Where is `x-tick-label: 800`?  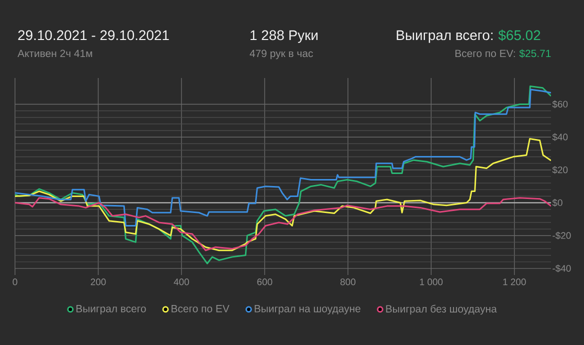 x-tick-label: 800 is located at coordinates (348, 282).